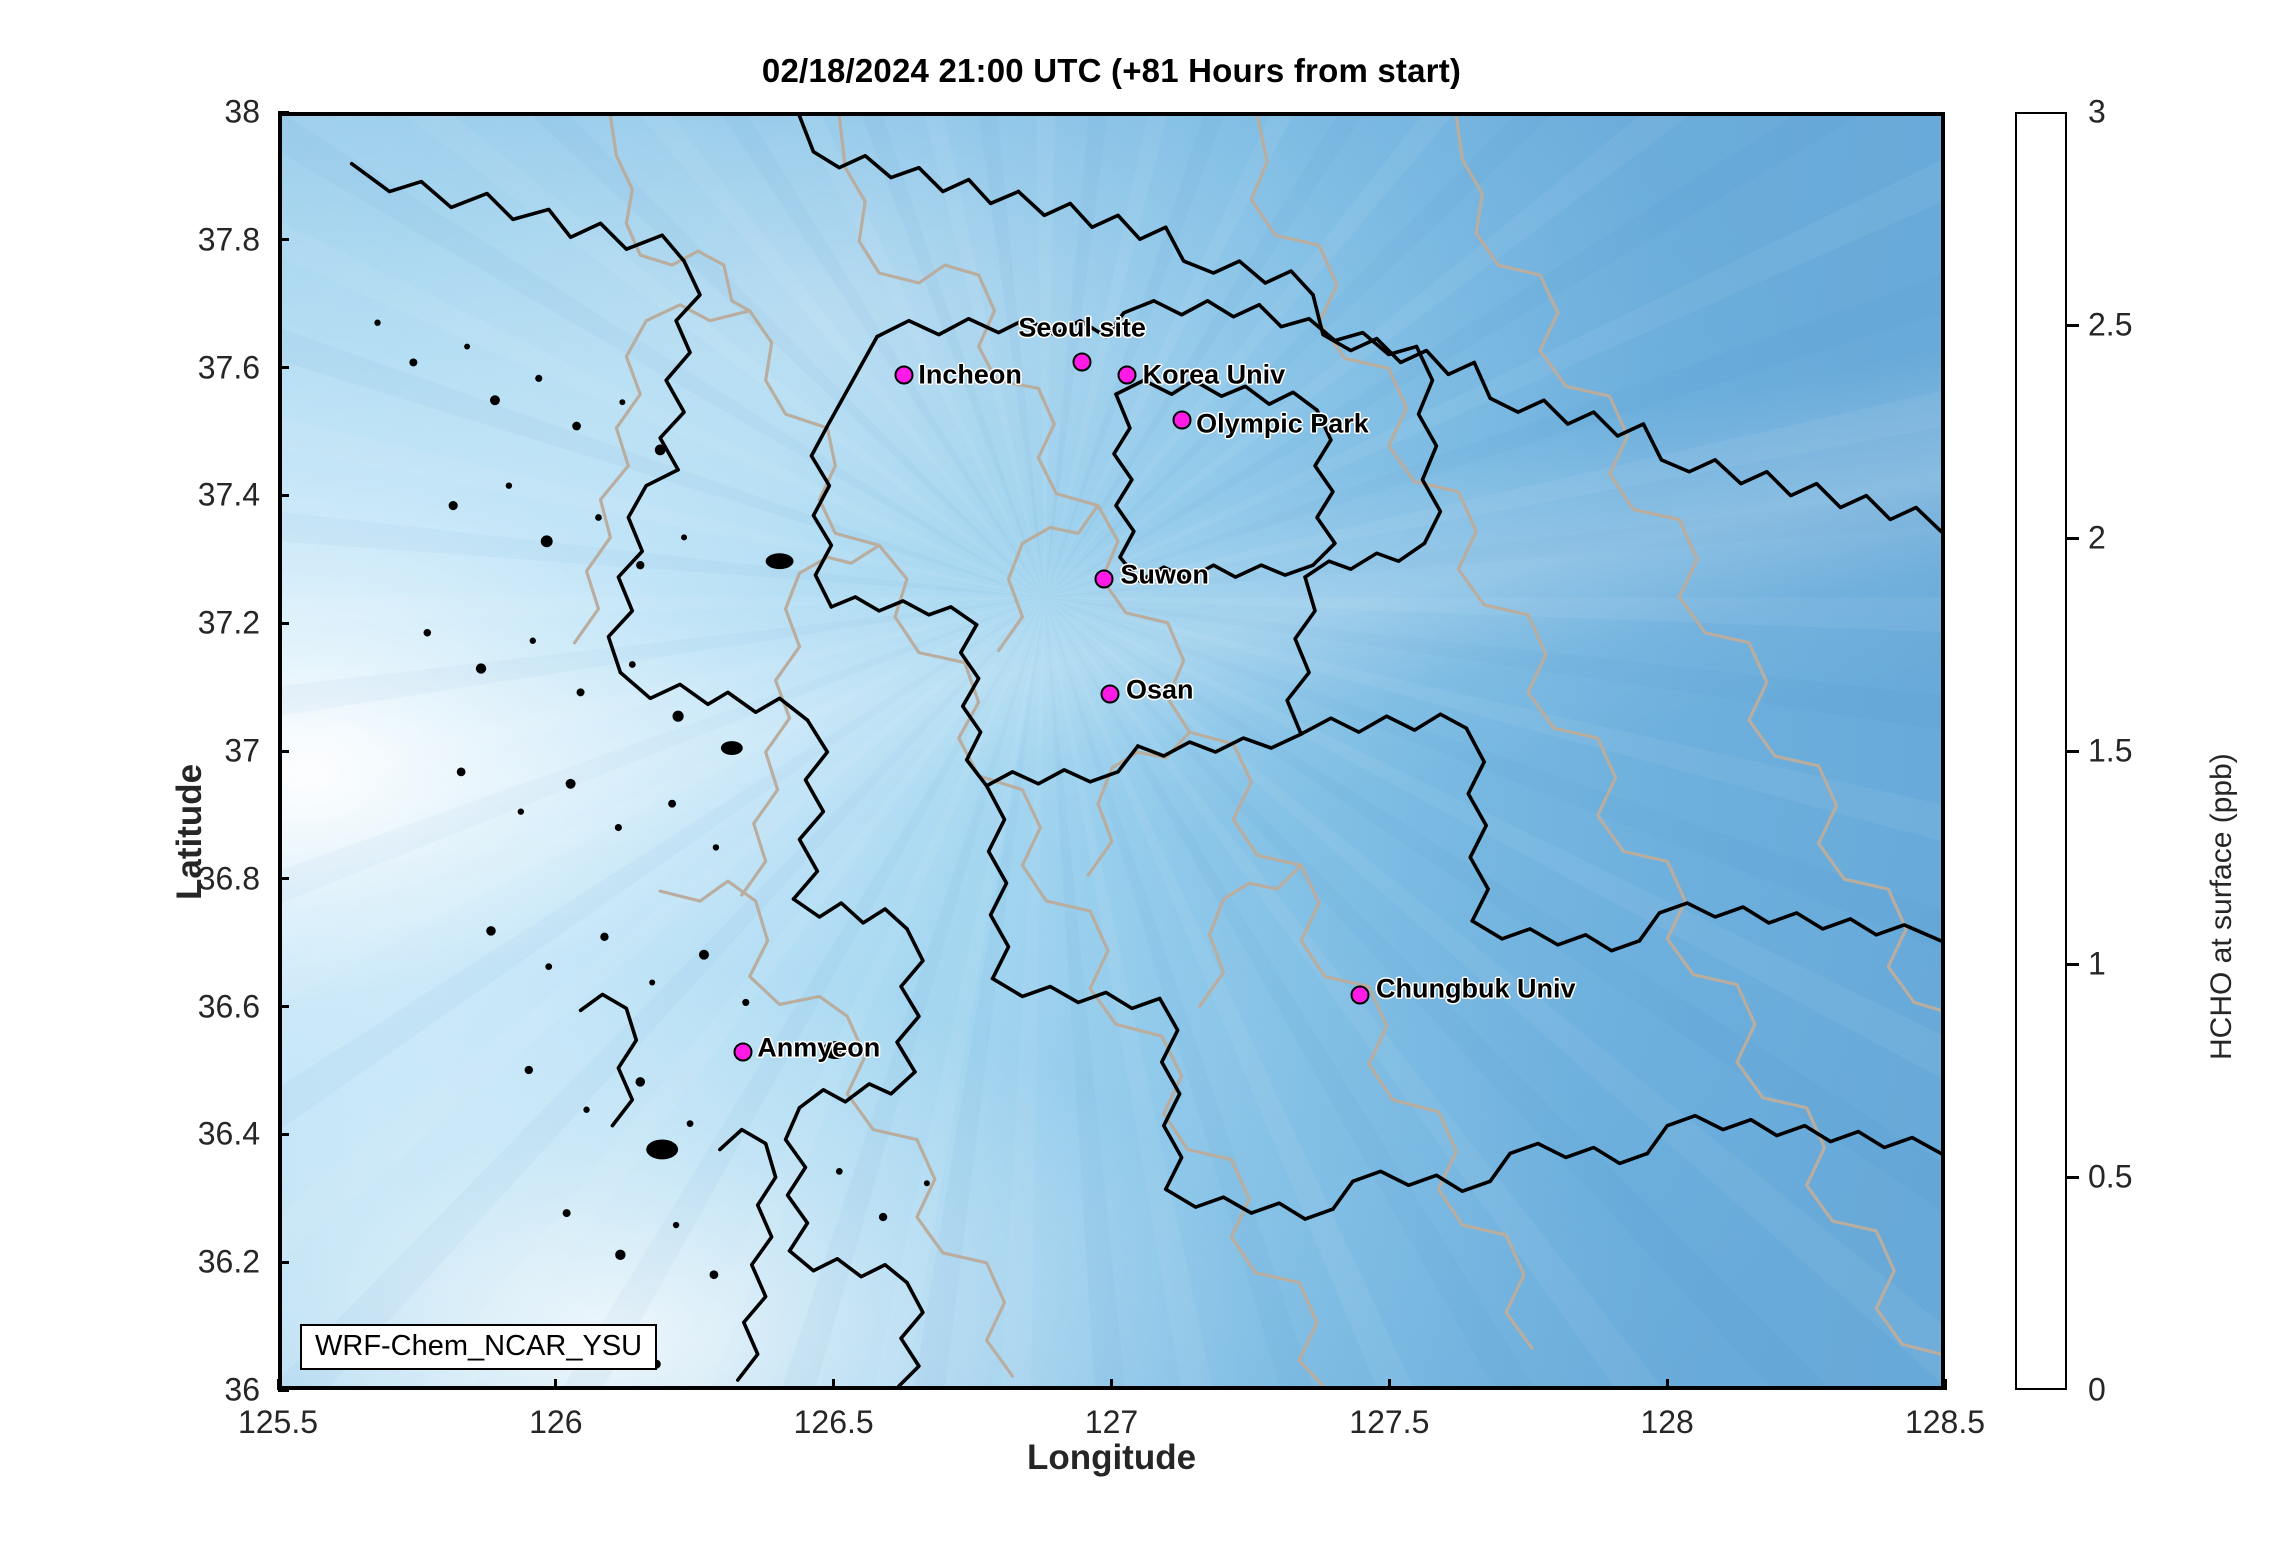  I want to click on y-tick-label: 36.8, so click(228, 878).